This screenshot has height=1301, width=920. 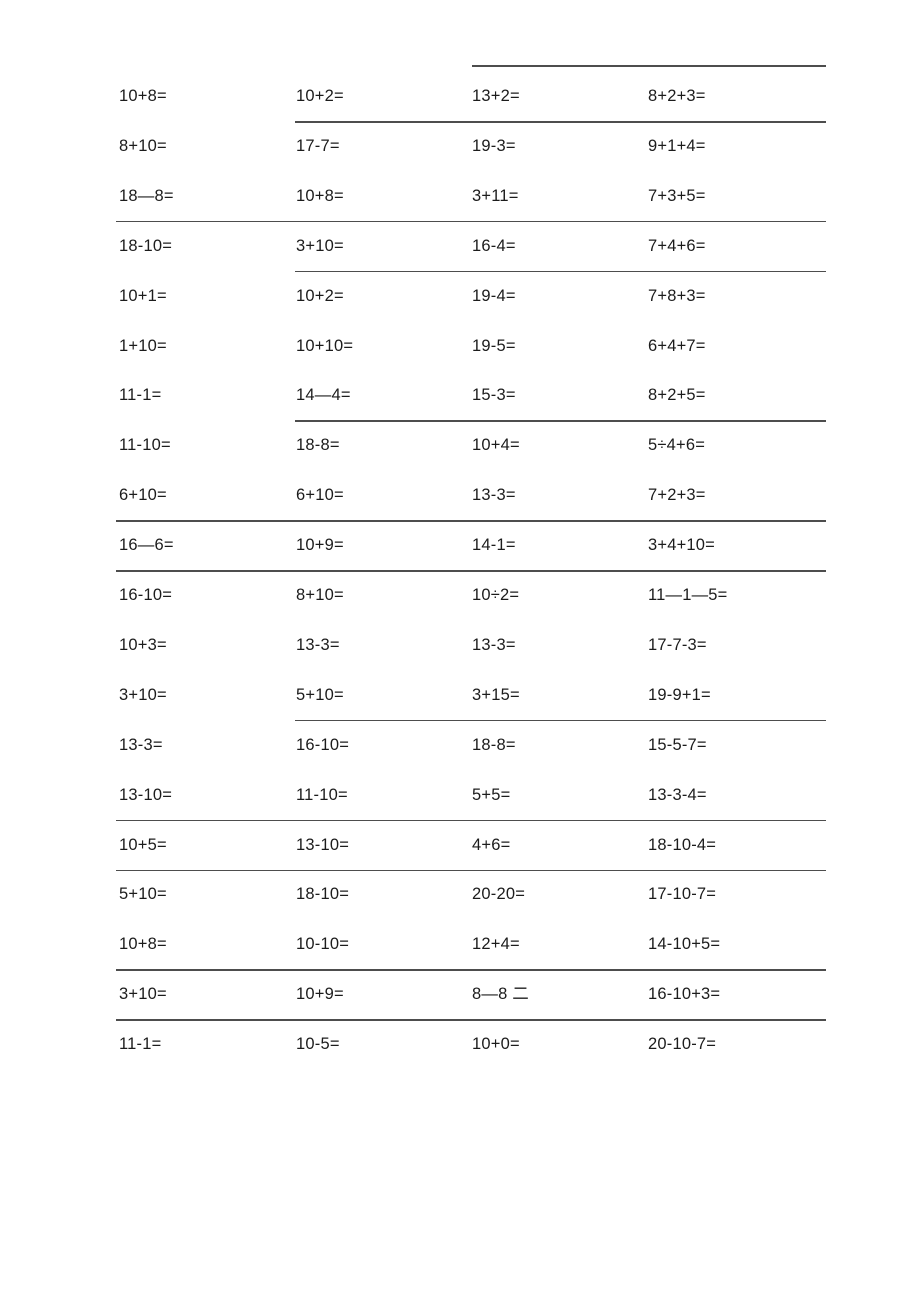 What do you see at coordinates (143, 844) in the screenshot?
I see `problem-cell: 10+5=` at bounding box center [143, 844].